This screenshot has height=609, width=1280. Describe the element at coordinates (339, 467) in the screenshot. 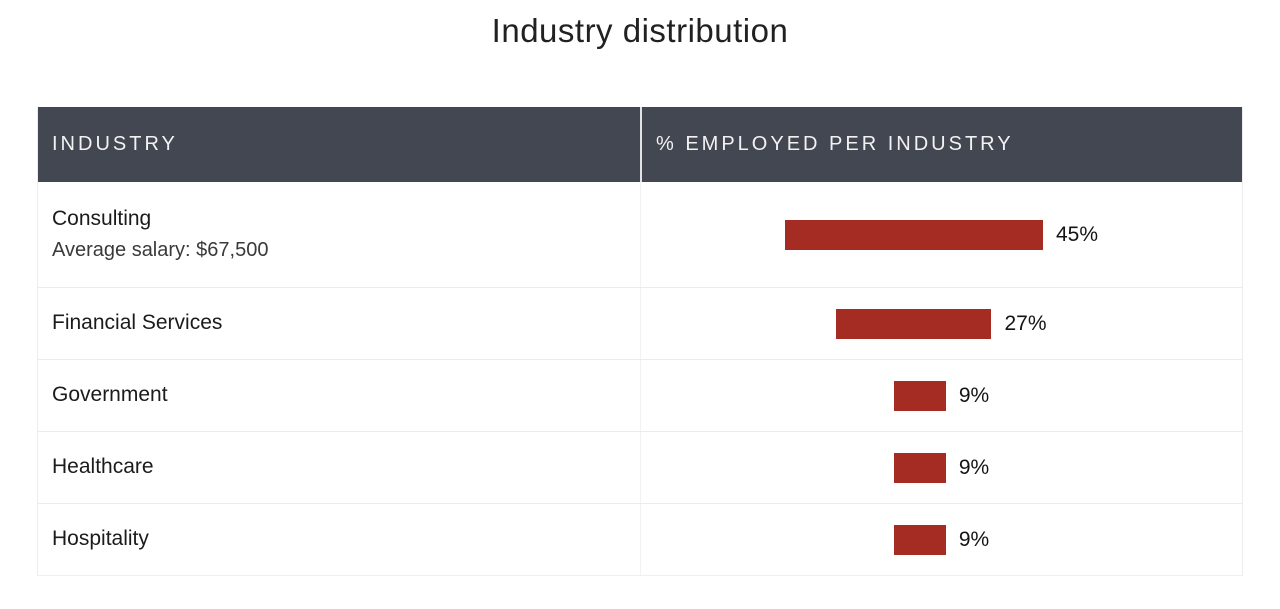

I see `industry-cell: Healthcare` at that location.